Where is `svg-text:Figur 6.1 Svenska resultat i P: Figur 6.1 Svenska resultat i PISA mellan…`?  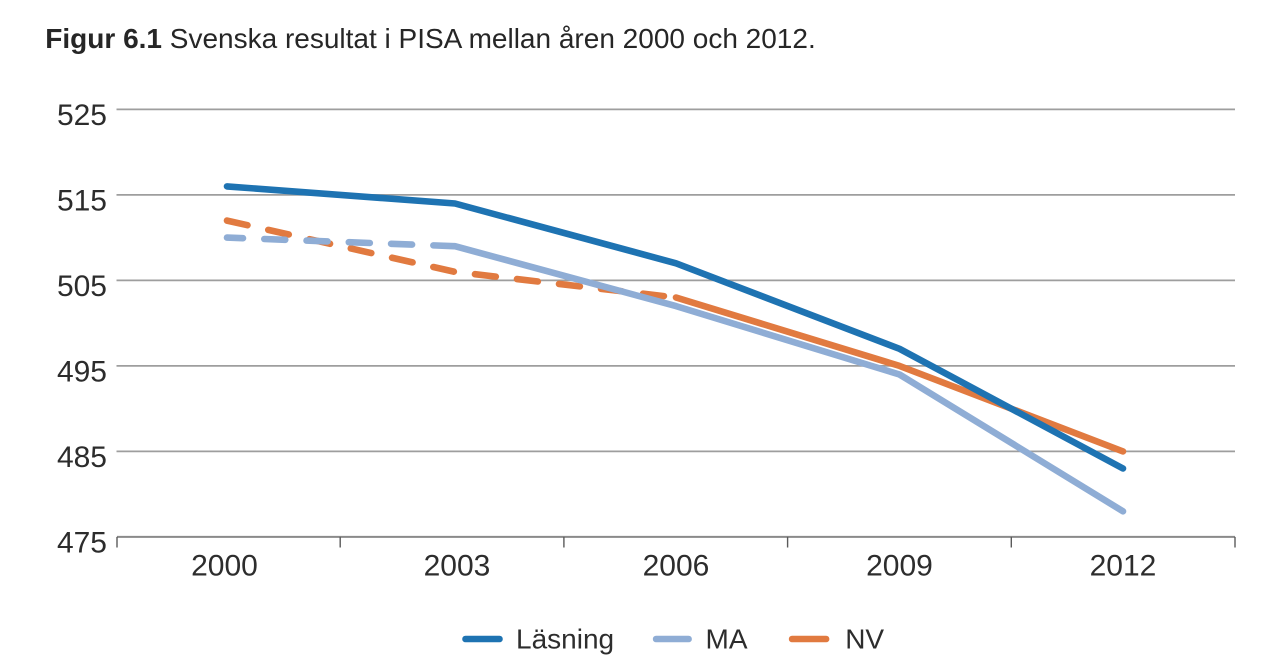
svg-text:Figur 6.1 Svenska resultat i P: Figur 6.1 Svenska resultat i PISA mellan… is located at coordinates (430, 38).